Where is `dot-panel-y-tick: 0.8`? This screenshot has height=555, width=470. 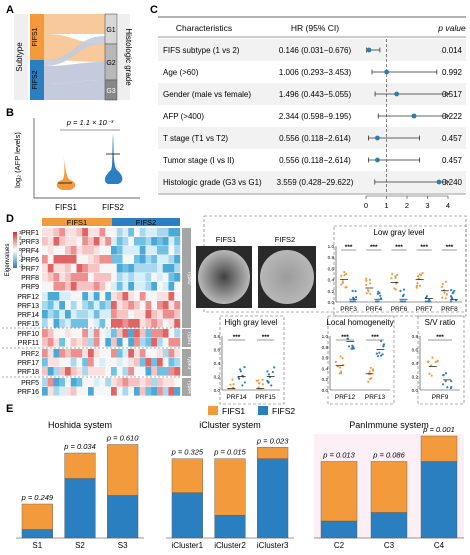
dot-panel-y-tick: 0.8 is located at coordinates (325, 347).